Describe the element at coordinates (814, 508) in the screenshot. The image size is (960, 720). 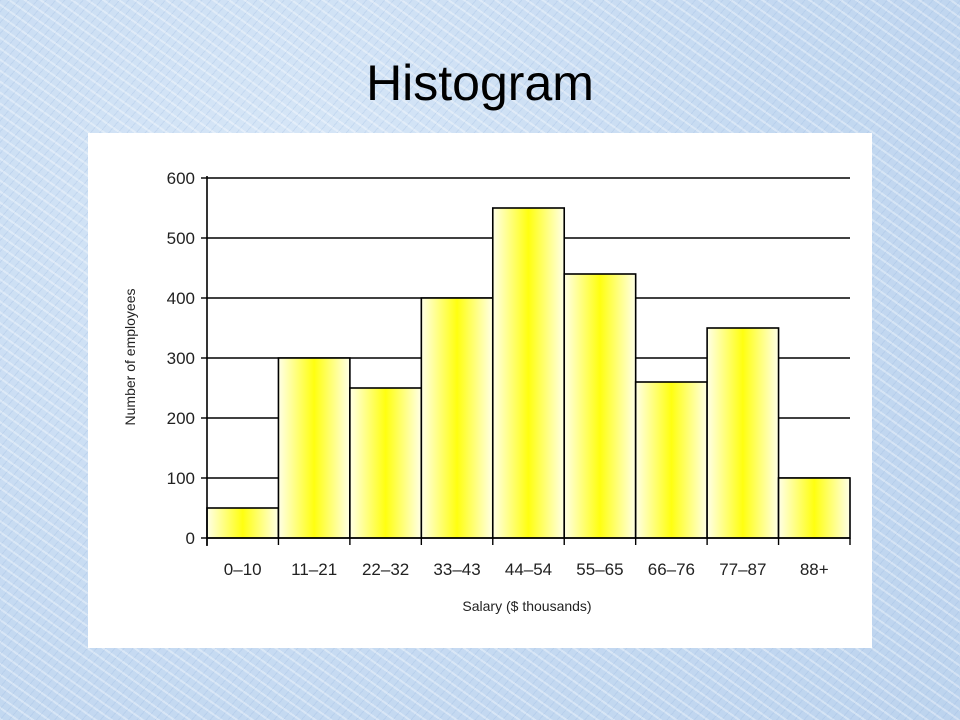
I see `bar-88+` at that location.